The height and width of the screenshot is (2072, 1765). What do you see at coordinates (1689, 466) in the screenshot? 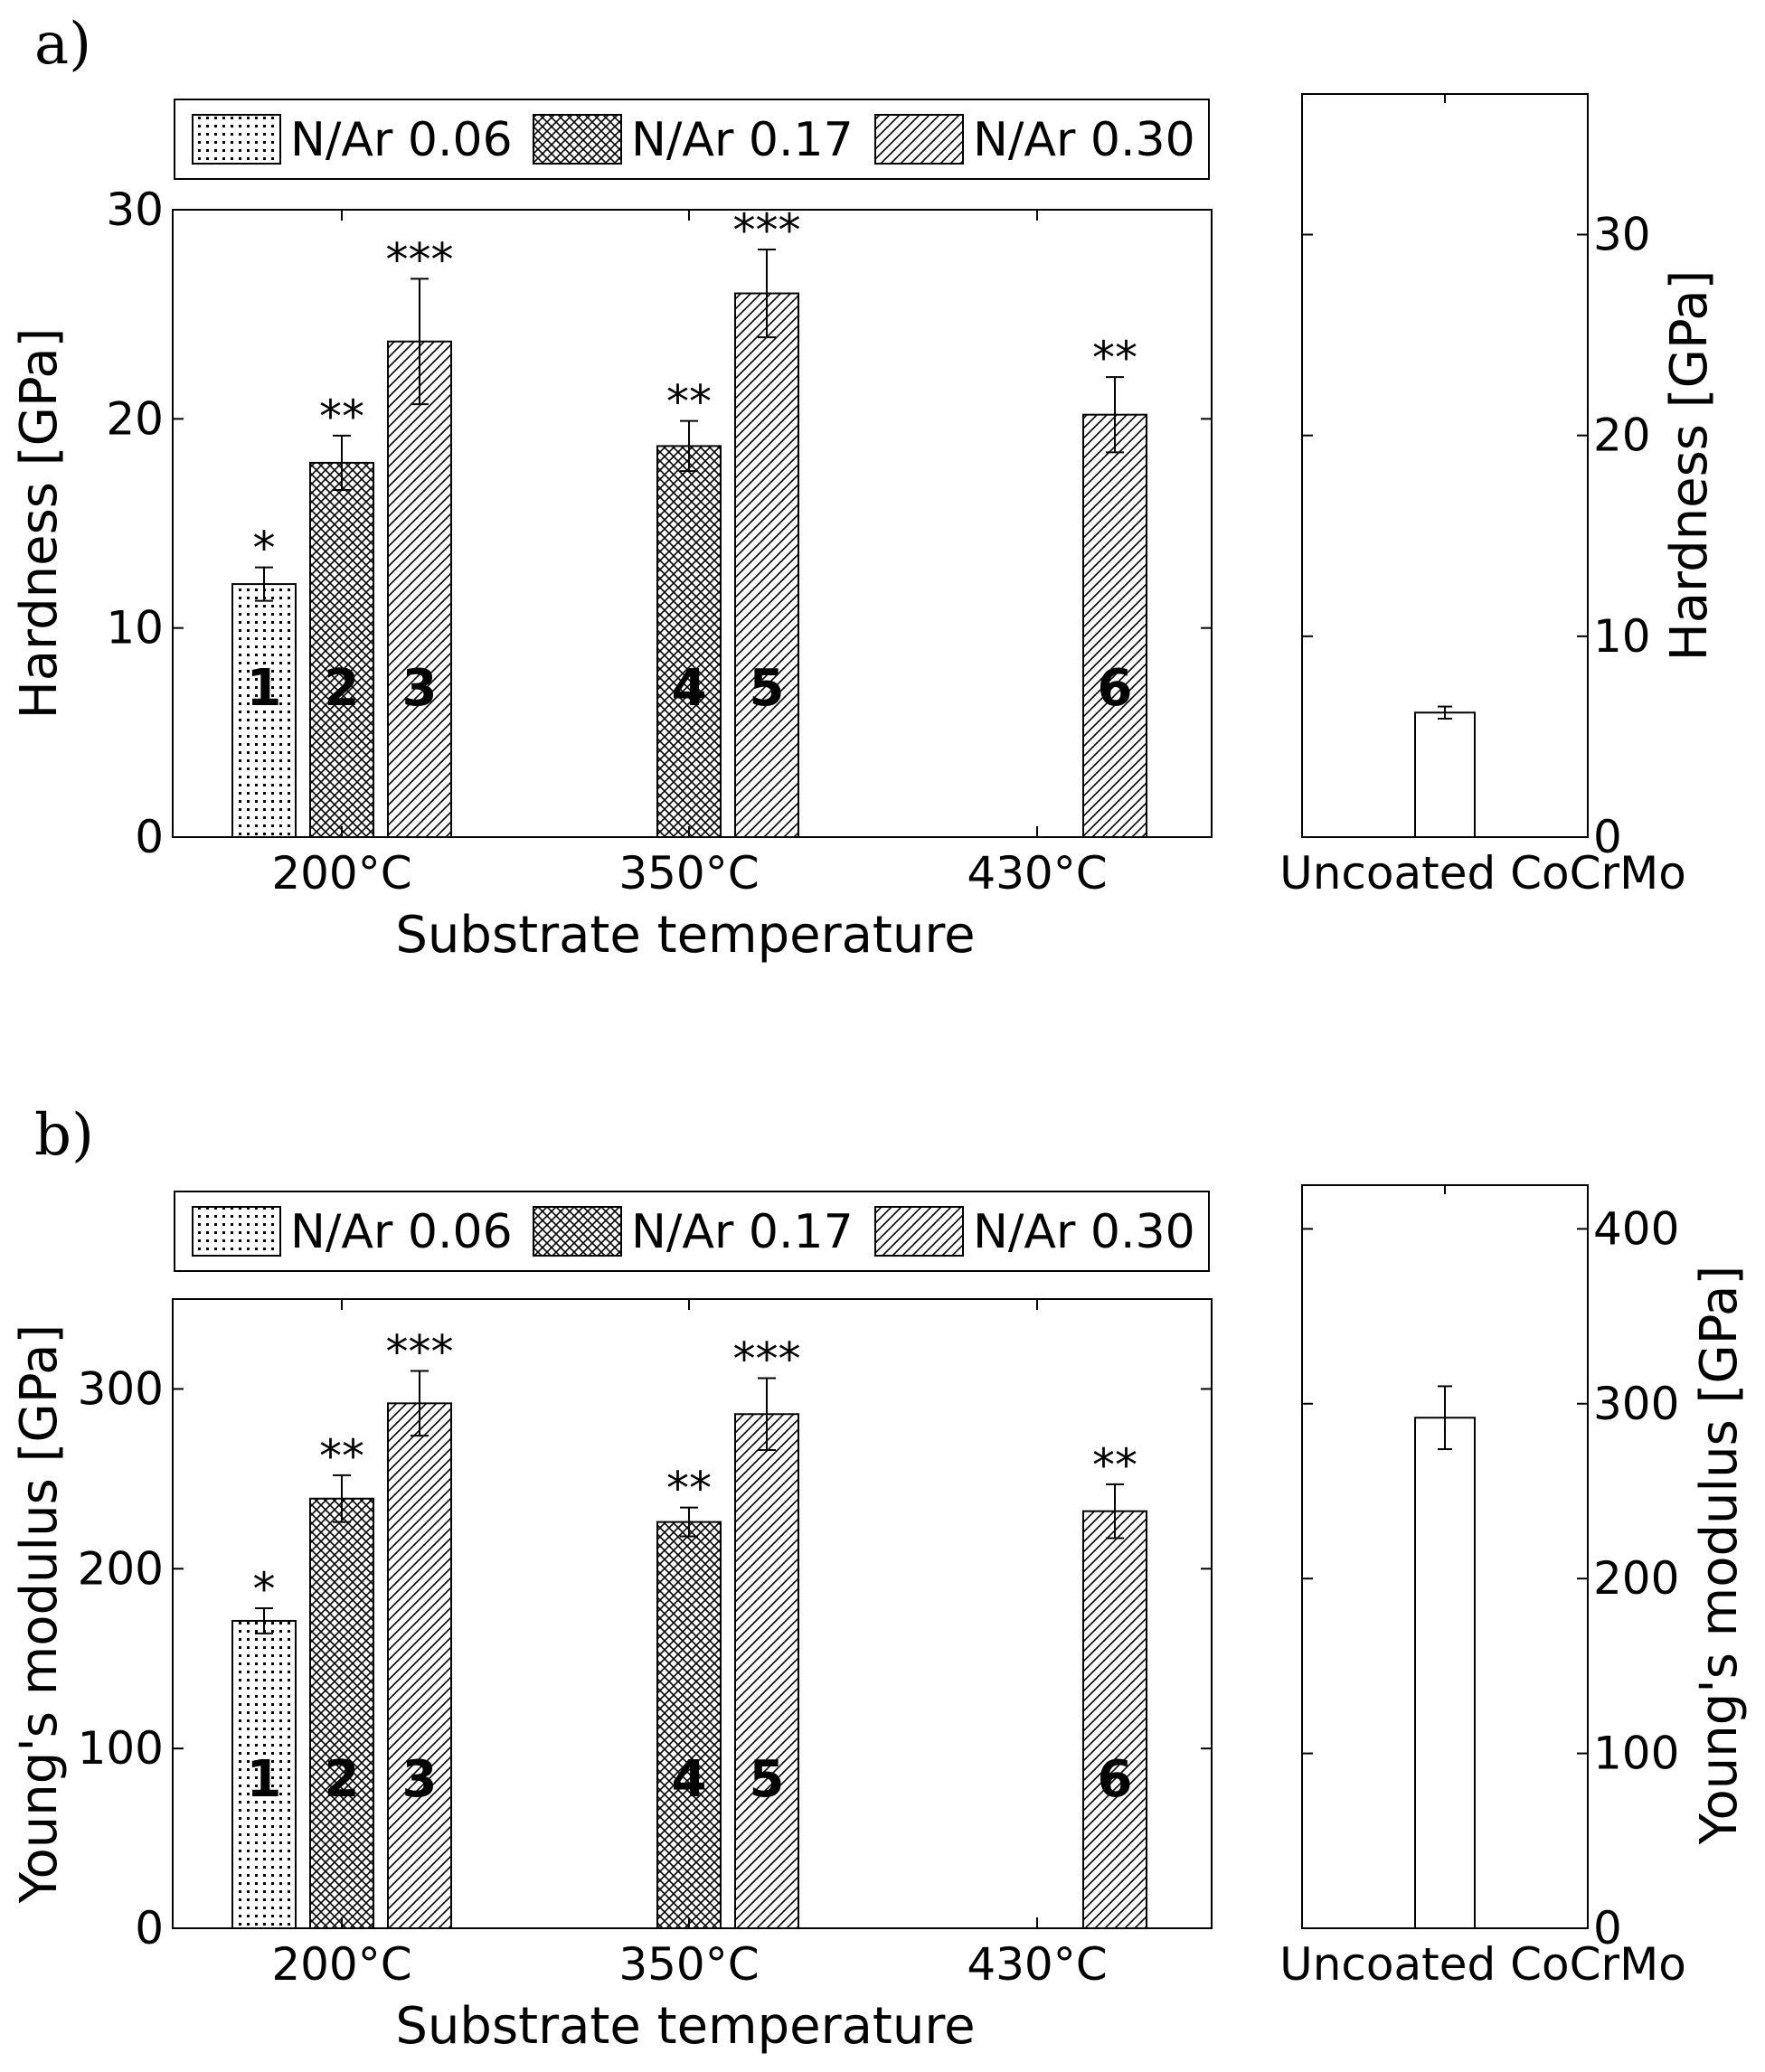
I see `reference-y-axis-title: Hardness [GPa]` at bounding box center [1689, 466].